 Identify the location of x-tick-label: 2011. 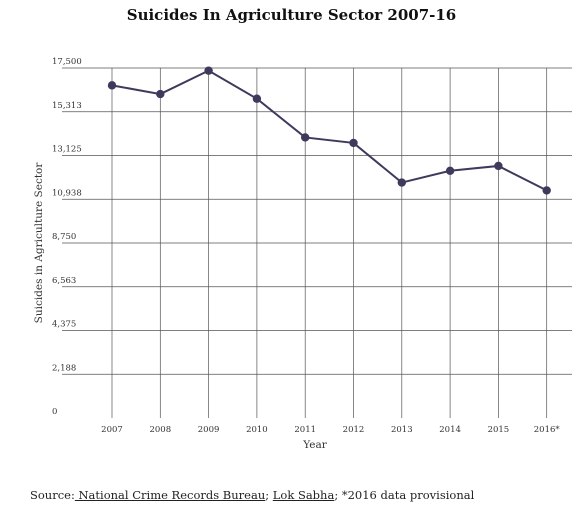
(305, 430).